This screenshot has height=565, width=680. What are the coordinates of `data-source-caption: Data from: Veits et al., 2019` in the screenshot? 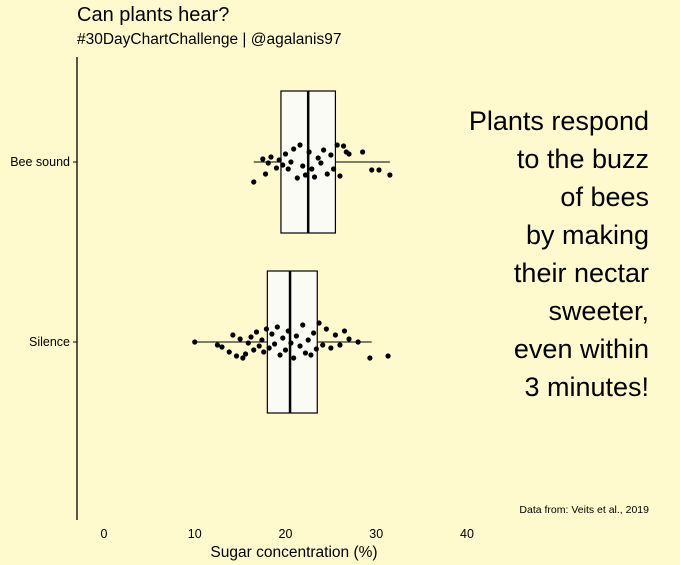 It's located at (584, 510).